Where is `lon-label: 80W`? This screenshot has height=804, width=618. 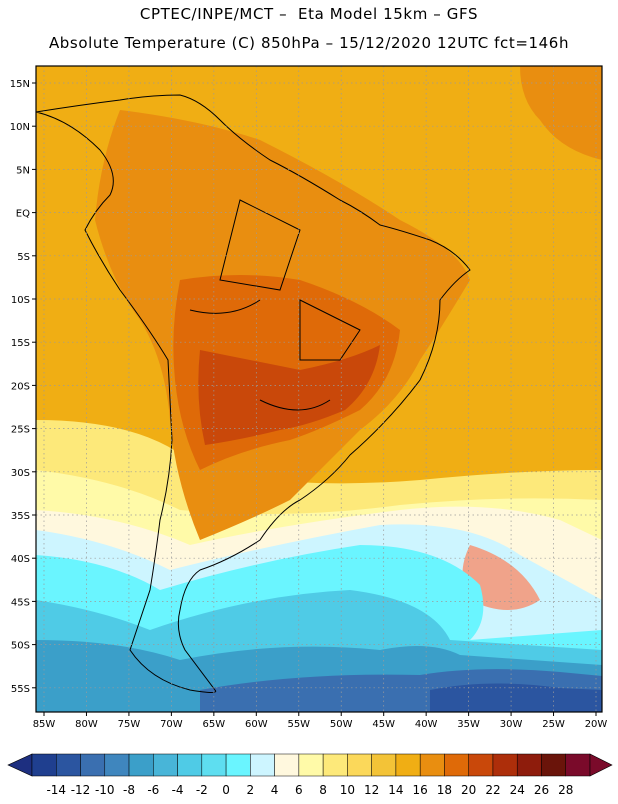 lon-label: 80W is located at coordinates (86, 724).